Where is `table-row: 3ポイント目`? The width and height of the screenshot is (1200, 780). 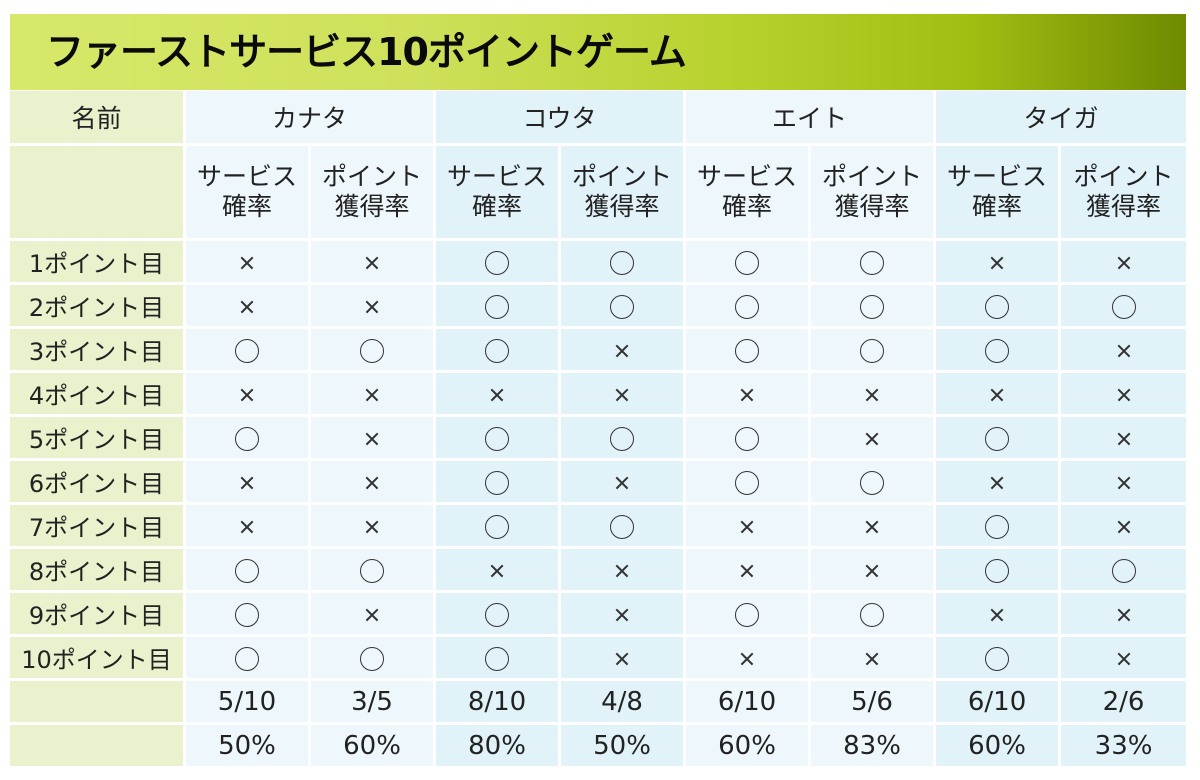
table-row: 3ポイント目 is located at coordinates (598, 351).